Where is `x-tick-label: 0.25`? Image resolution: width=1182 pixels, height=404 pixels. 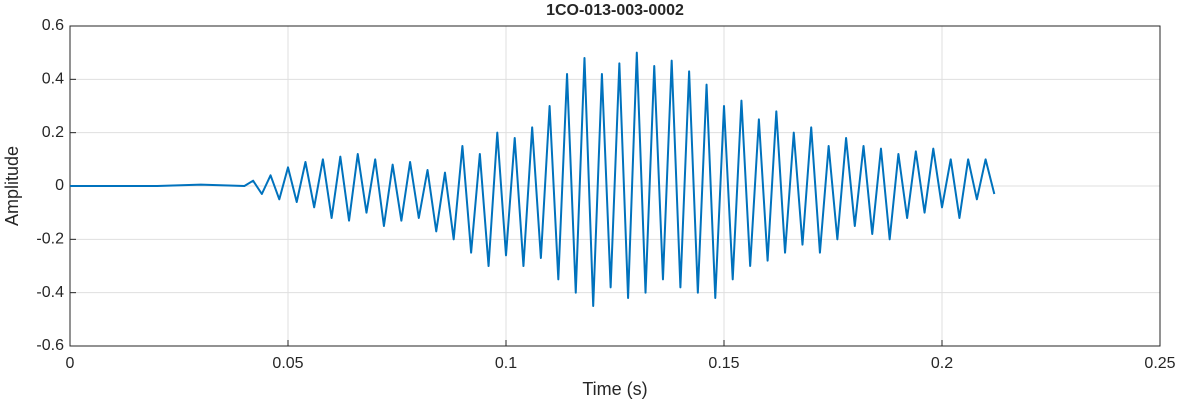
x-tick-label: 0.25 is located at coordinates (1159, 363).